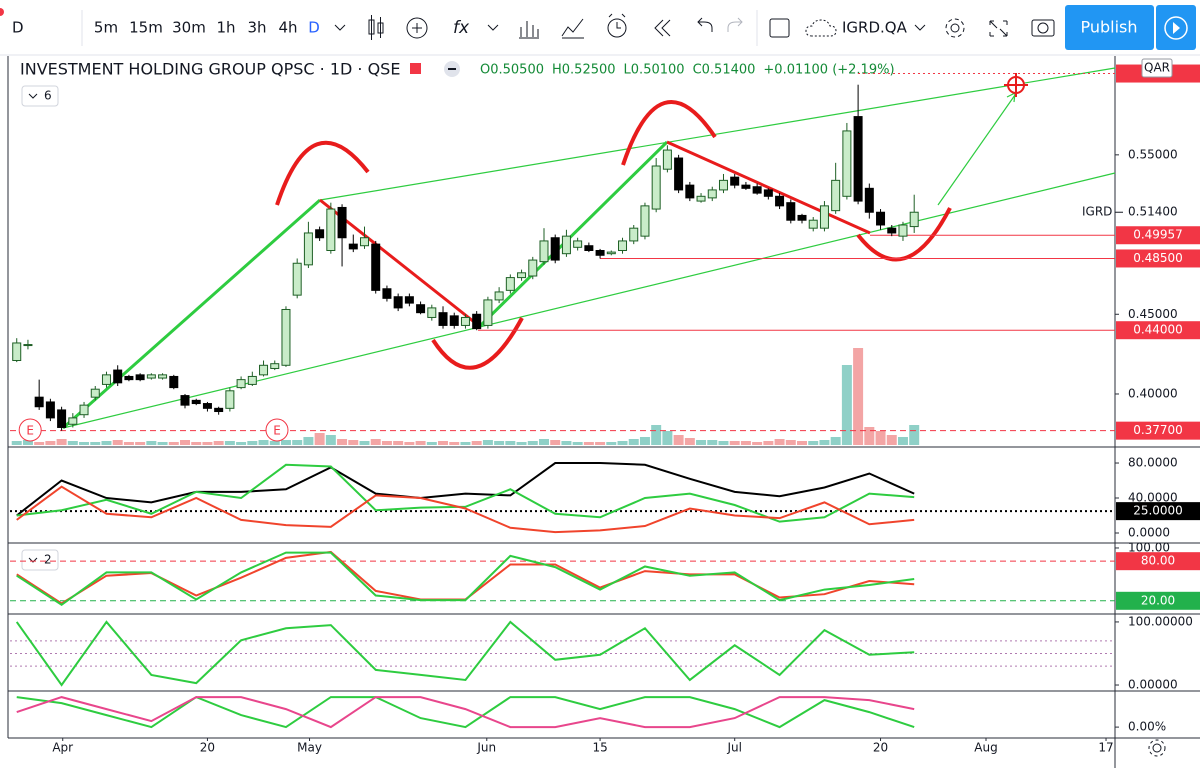 This screenshot has width=1200, height=768. I want to click on compare-icon, so click(417, 28).